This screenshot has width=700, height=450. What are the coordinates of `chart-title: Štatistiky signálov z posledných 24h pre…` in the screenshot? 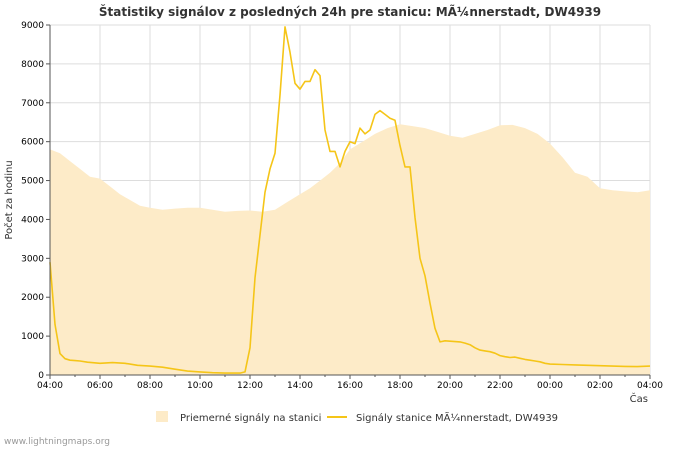 It's located at (350, 11).